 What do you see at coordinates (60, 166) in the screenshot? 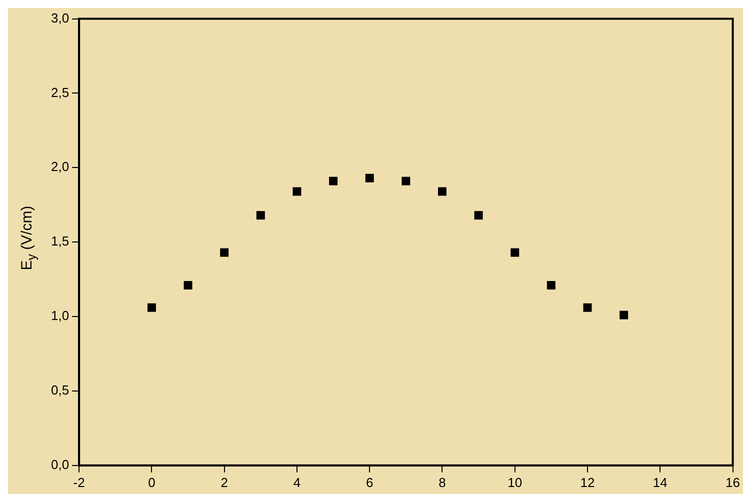
I see `y-tick-label: 2,0` at bounding box center [60, 166].